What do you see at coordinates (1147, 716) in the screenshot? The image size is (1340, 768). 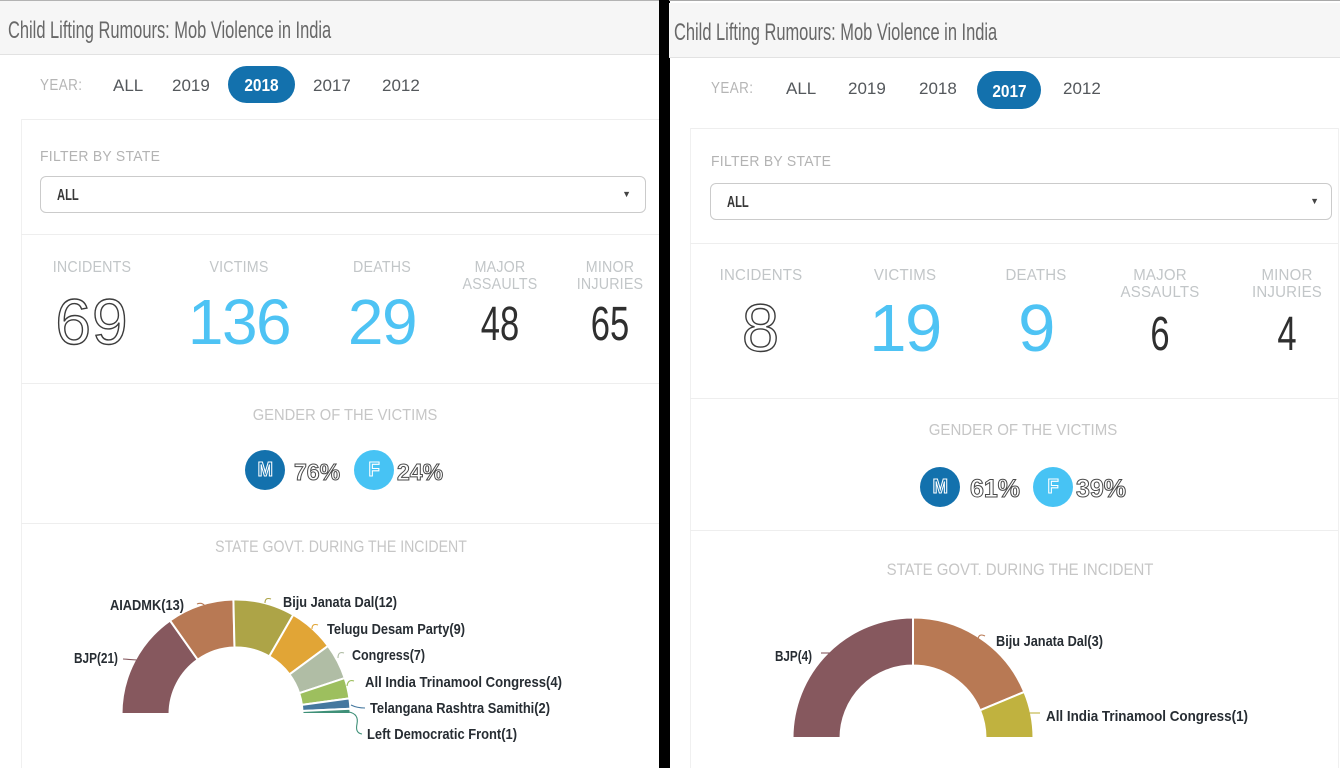 I see `svg-text:All India Trinamool Congress(1: All India Trinamool Congress(1)` at bounding box center [1147, 716].